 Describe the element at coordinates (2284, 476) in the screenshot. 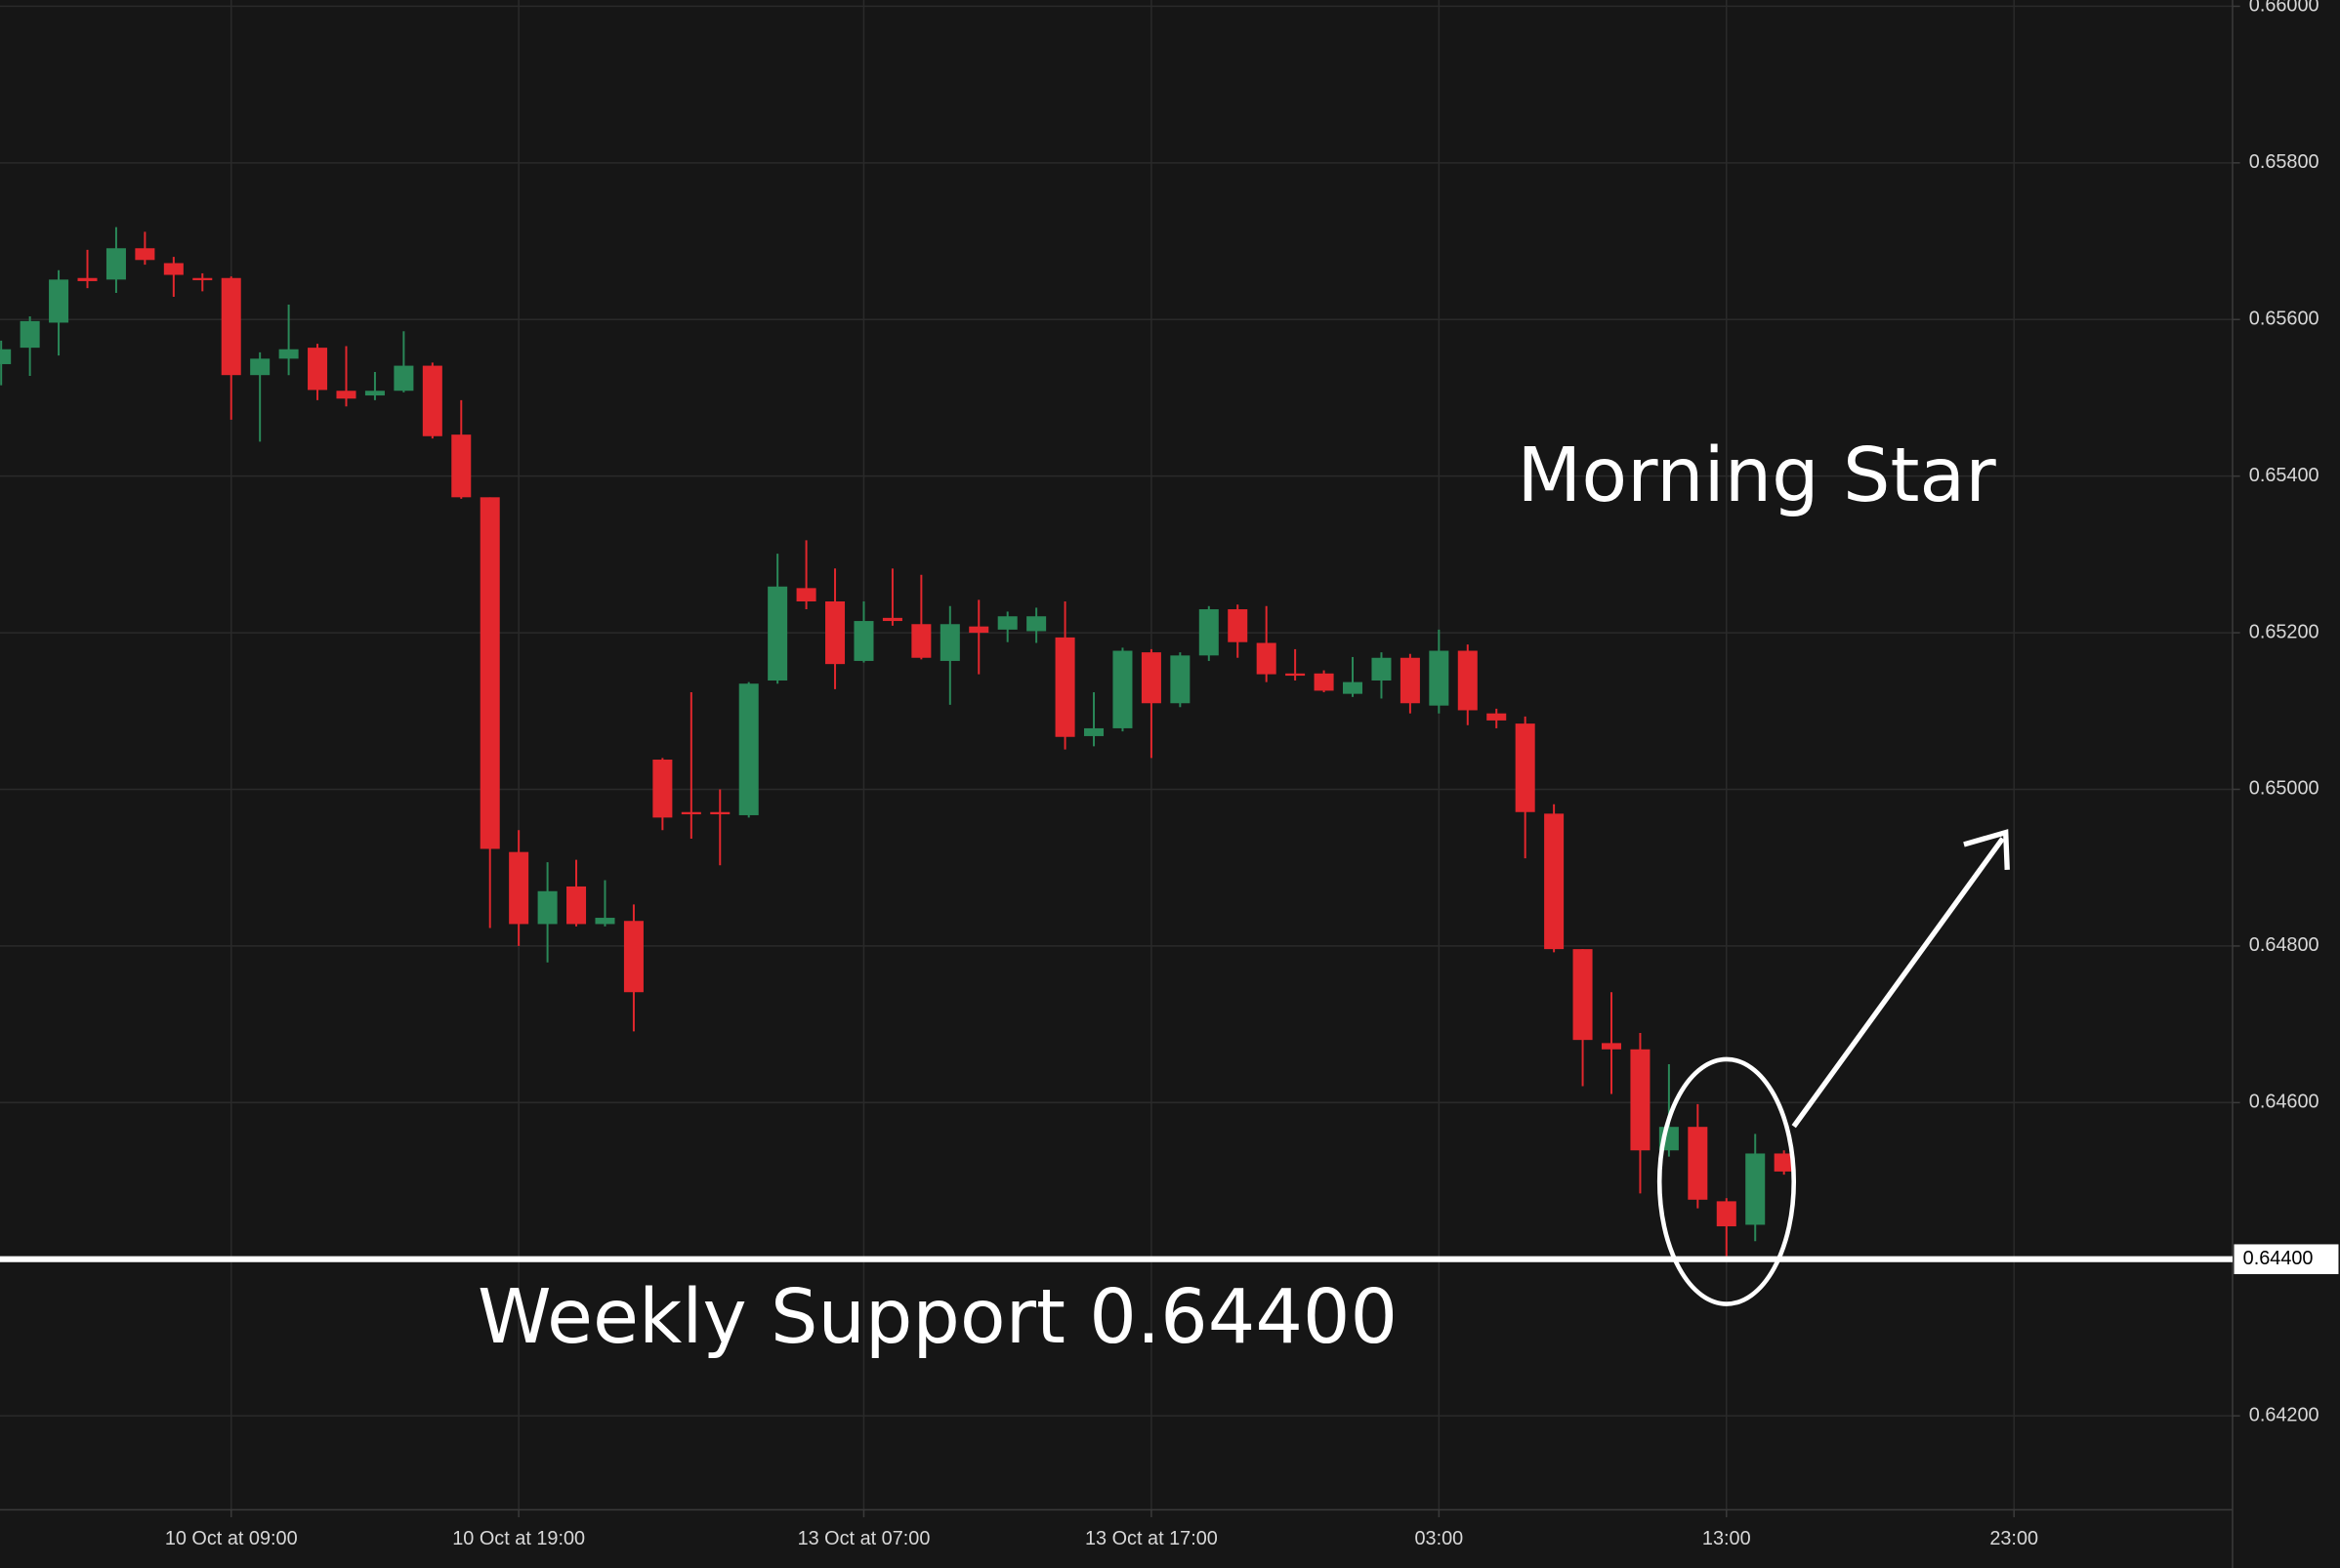

I see `y-tick-label: 0.65400` at that location.